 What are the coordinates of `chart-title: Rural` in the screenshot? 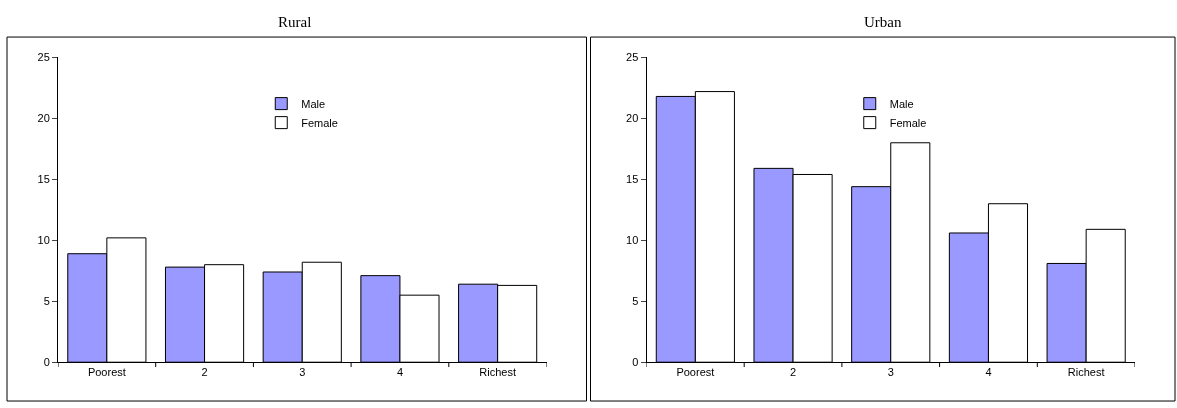 It's located at (295, 22).